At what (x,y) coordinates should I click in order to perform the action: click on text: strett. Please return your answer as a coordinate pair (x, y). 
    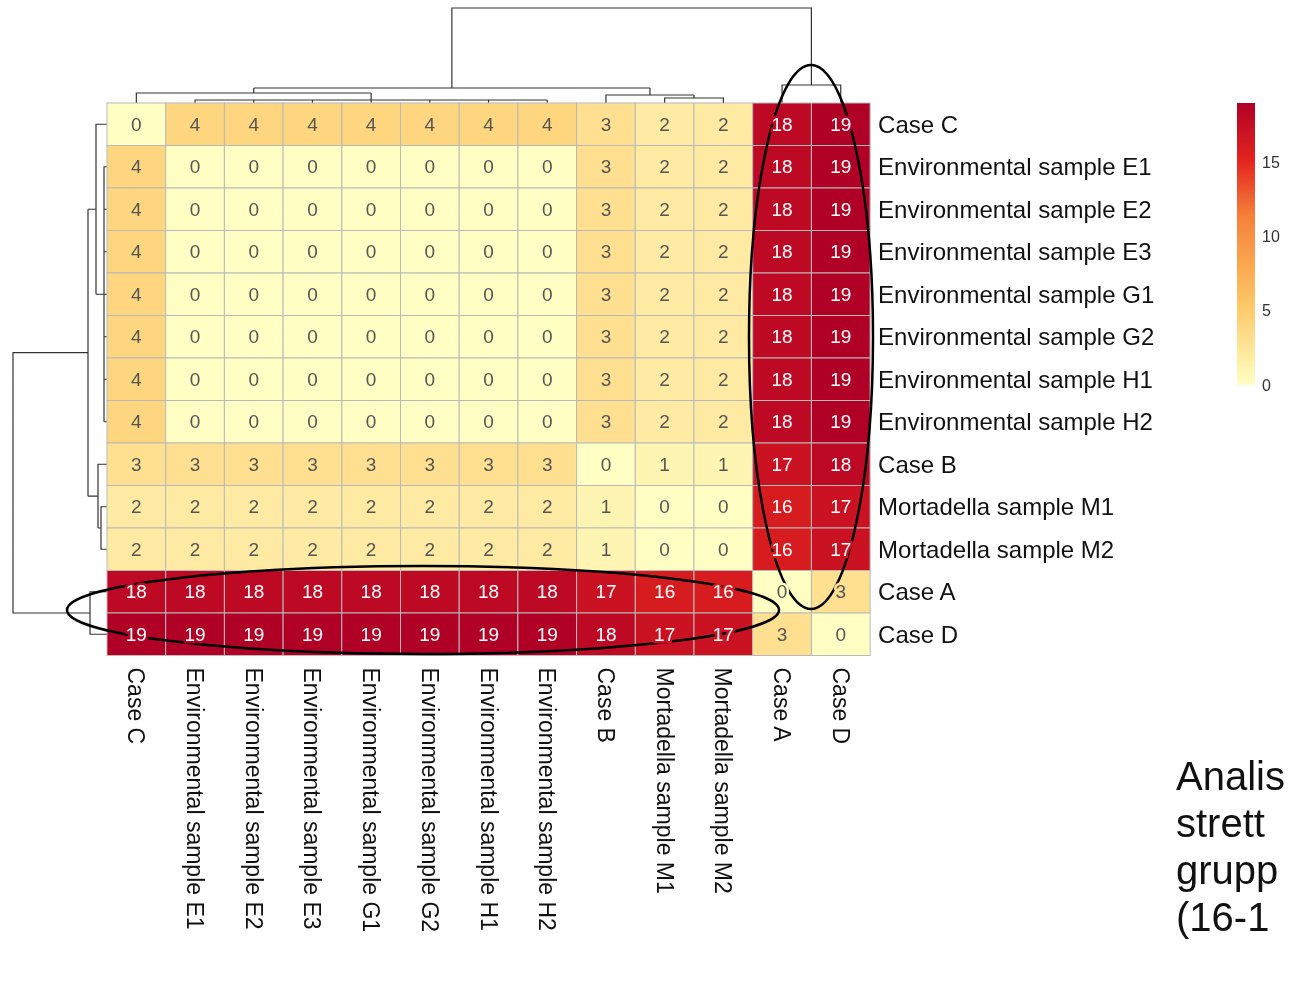
    Looking at the image, I should click on (1220, 823).